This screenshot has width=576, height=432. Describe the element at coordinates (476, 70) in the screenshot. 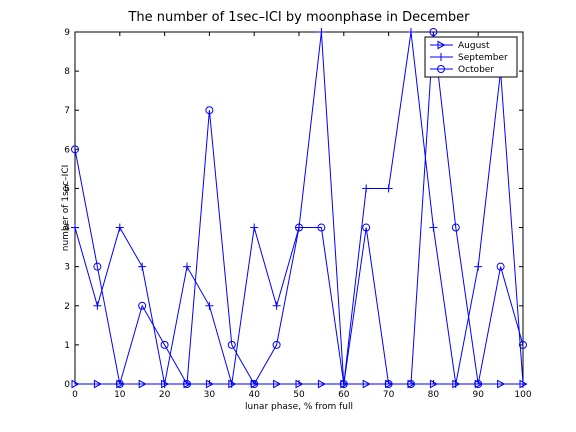

I see `legend-entry: October` at that location.